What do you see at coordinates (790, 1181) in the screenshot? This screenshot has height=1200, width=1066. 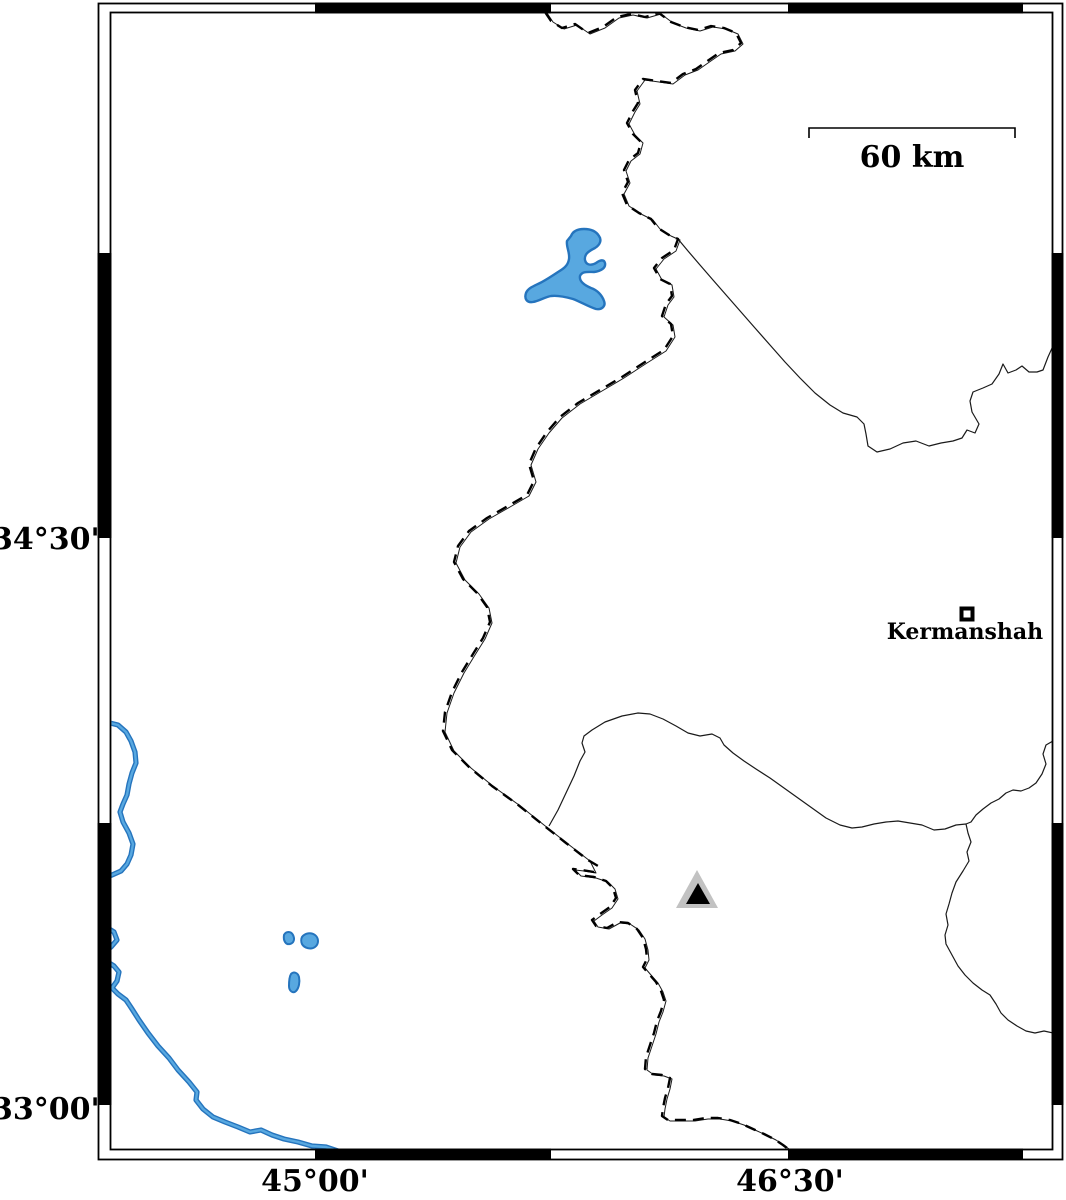 I see `tick-label-lon-46-30: 46°30'` at bounding box center [790, 1181].